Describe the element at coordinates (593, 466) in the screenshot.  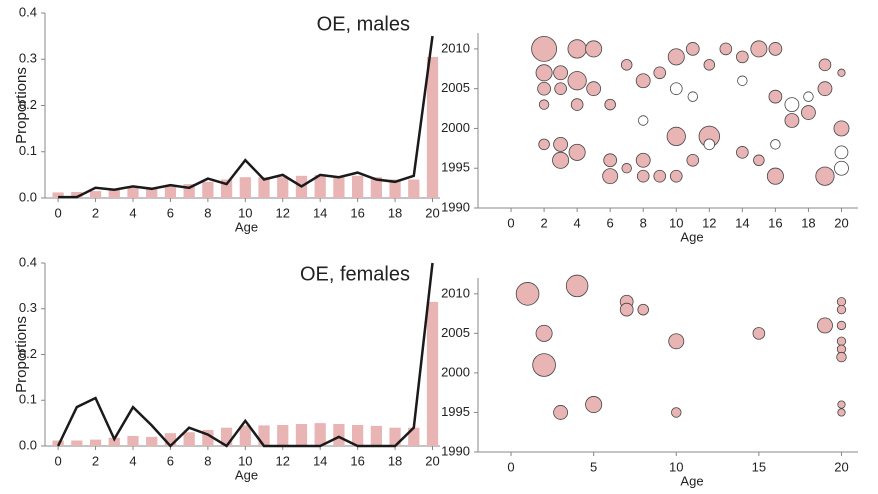
I see `x-tick-label: 5` at that location.